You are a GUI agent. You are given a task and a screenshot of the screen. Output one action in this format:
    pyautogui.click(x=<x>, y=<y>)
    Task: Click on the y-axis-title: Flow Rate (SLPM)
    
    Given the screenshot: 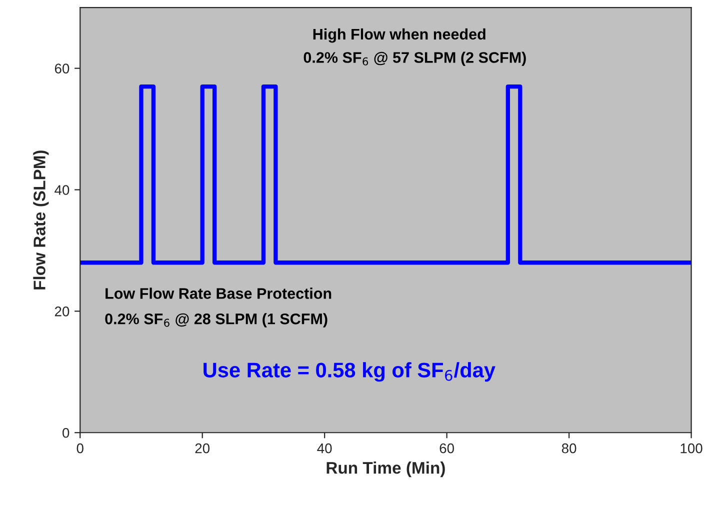 What is the action you would take?
    pyautogui.click(x=41, y=220)
    